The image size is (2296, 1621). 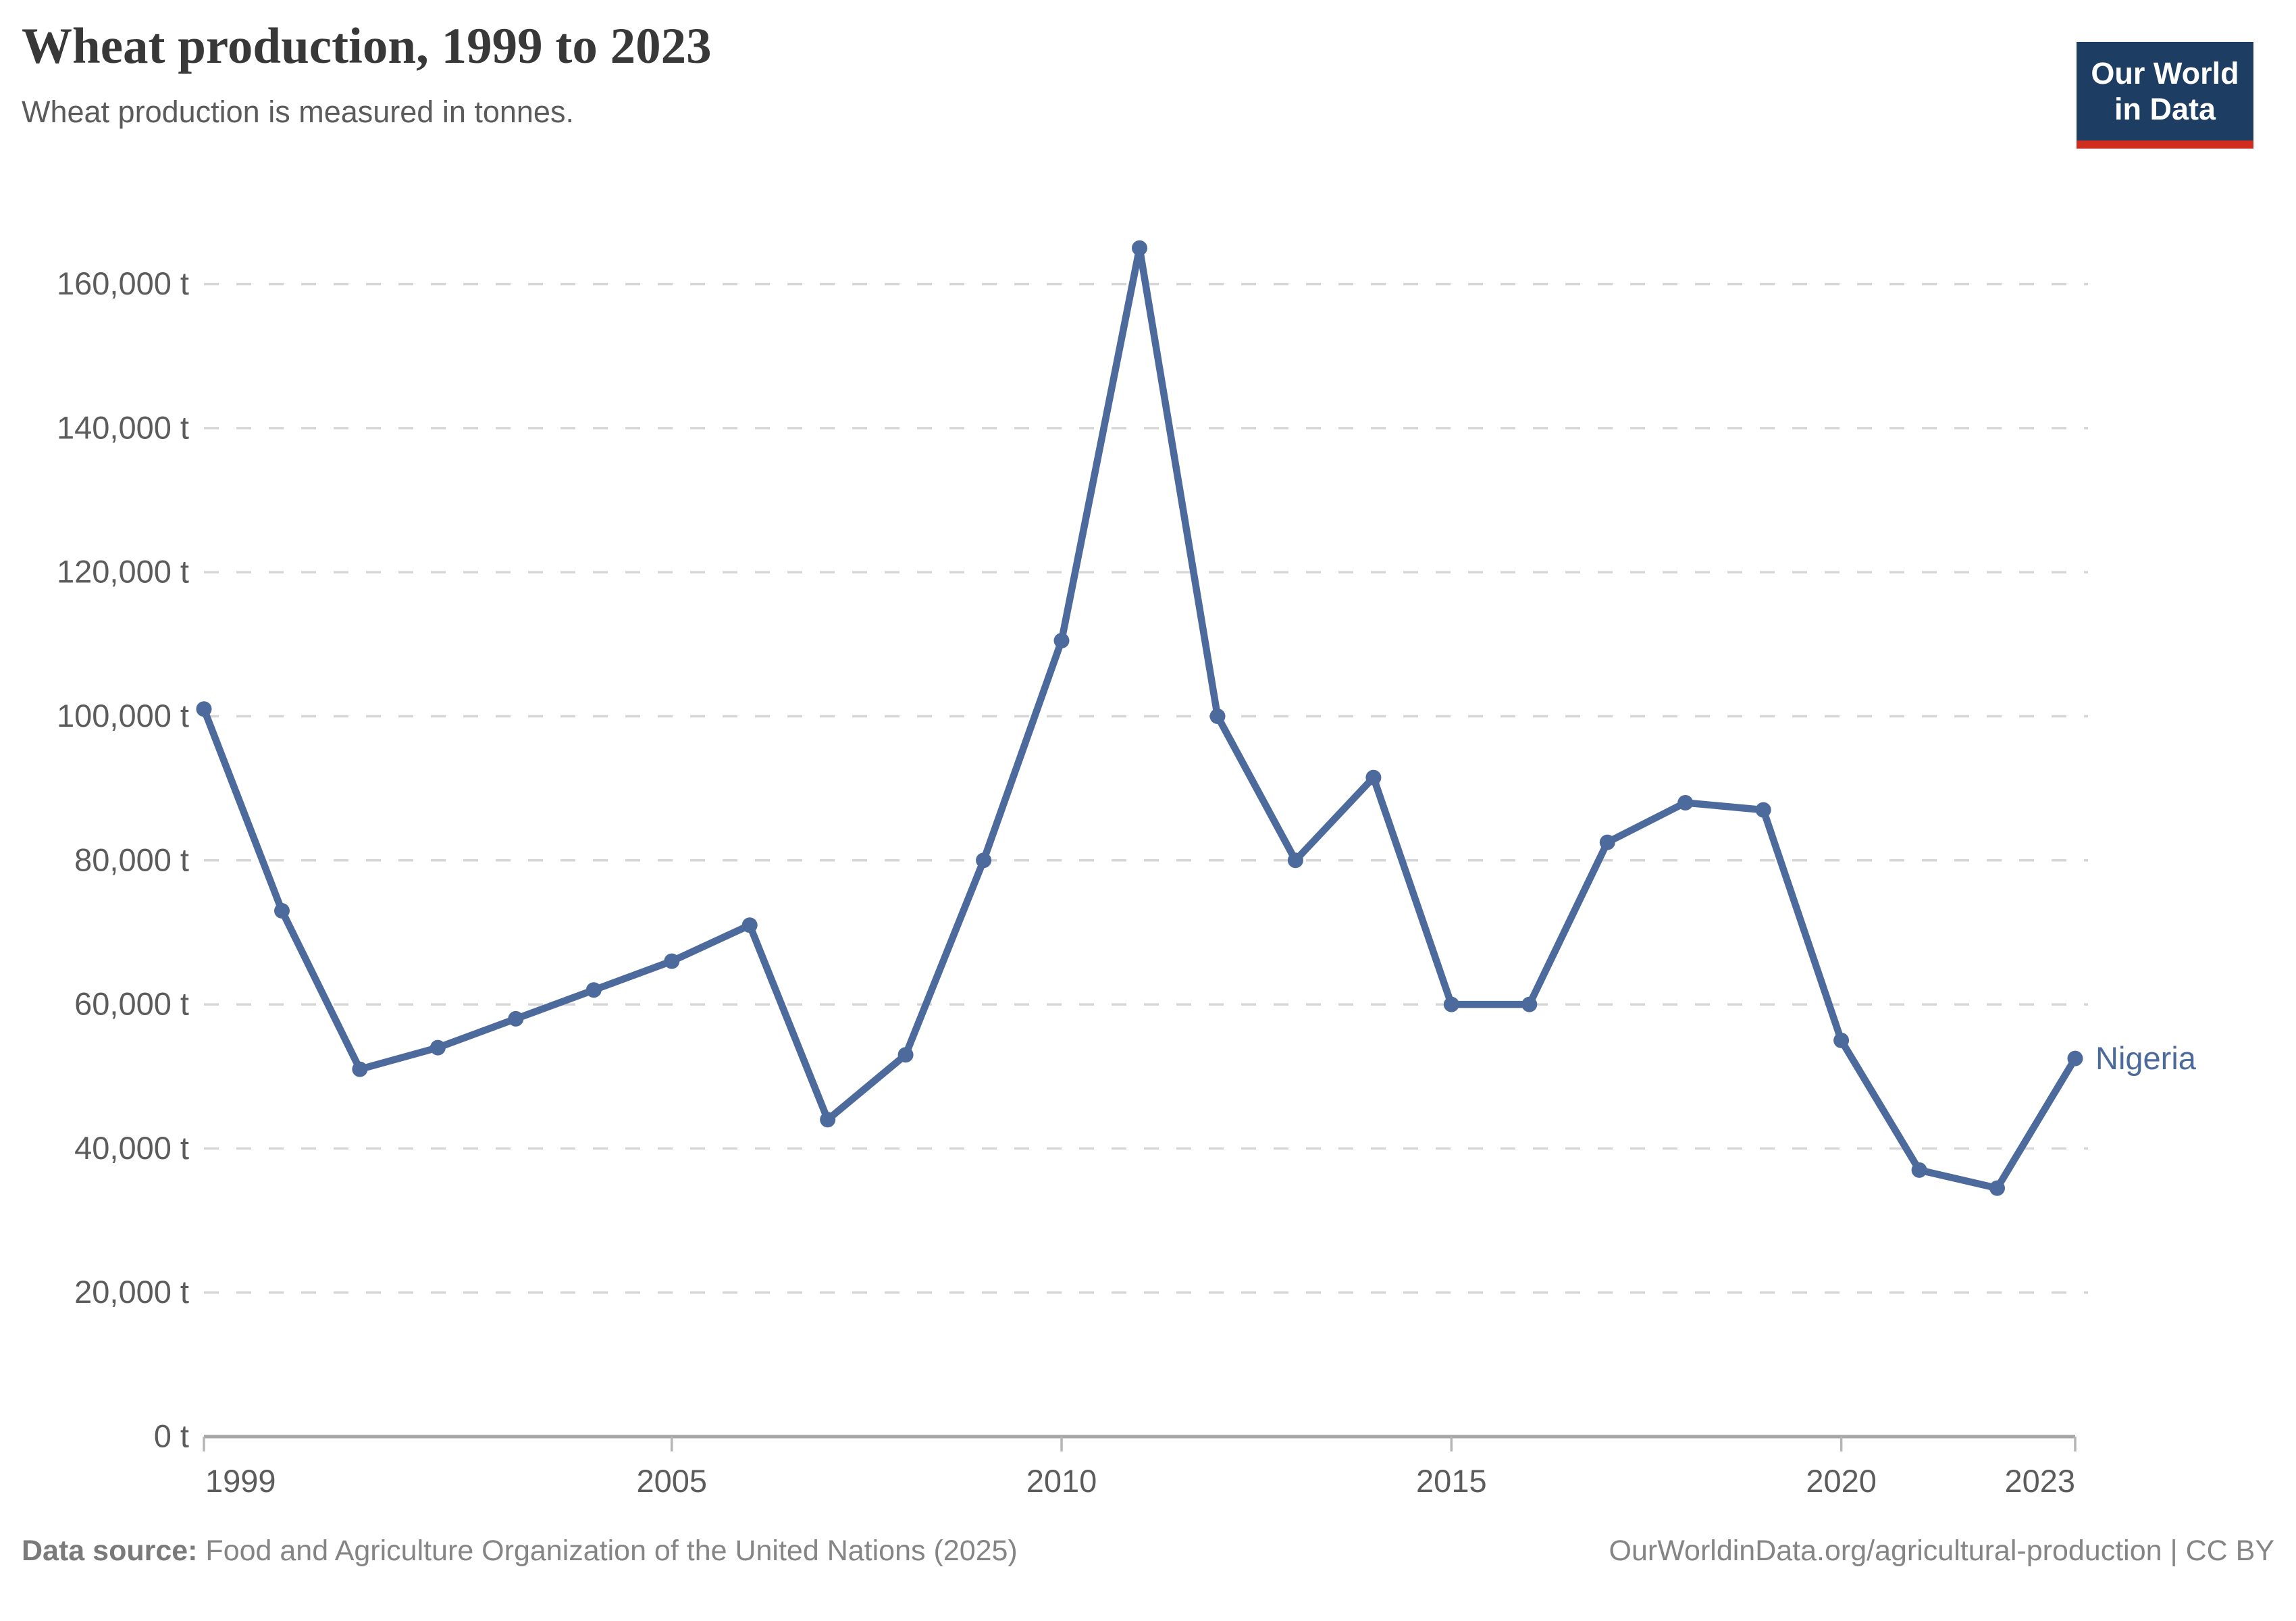 What do you see at coordinates (2165, 109) in the screenshot?
I see `owid-logo-line2: in Data` at bounding box center [2165, 109].